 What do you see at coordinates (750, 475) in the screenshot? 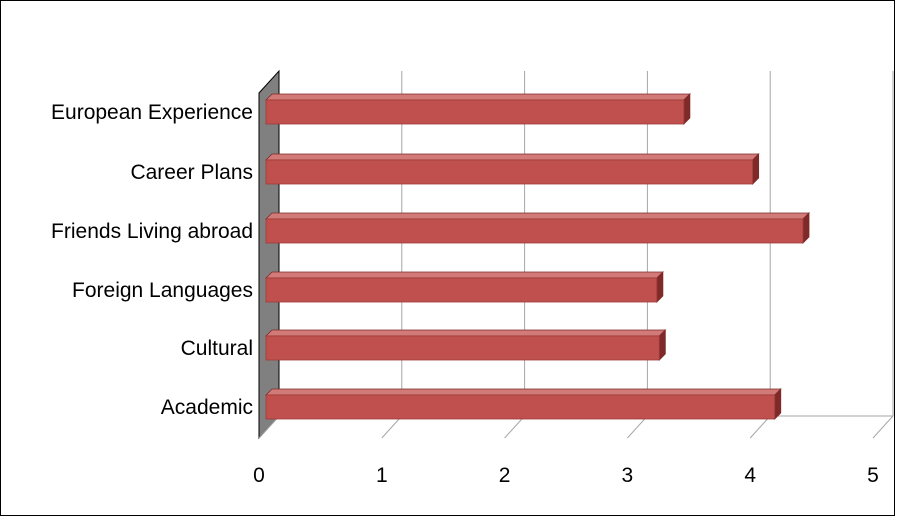
I see `x-tick-label: 4` at bounding box center [750, 475].